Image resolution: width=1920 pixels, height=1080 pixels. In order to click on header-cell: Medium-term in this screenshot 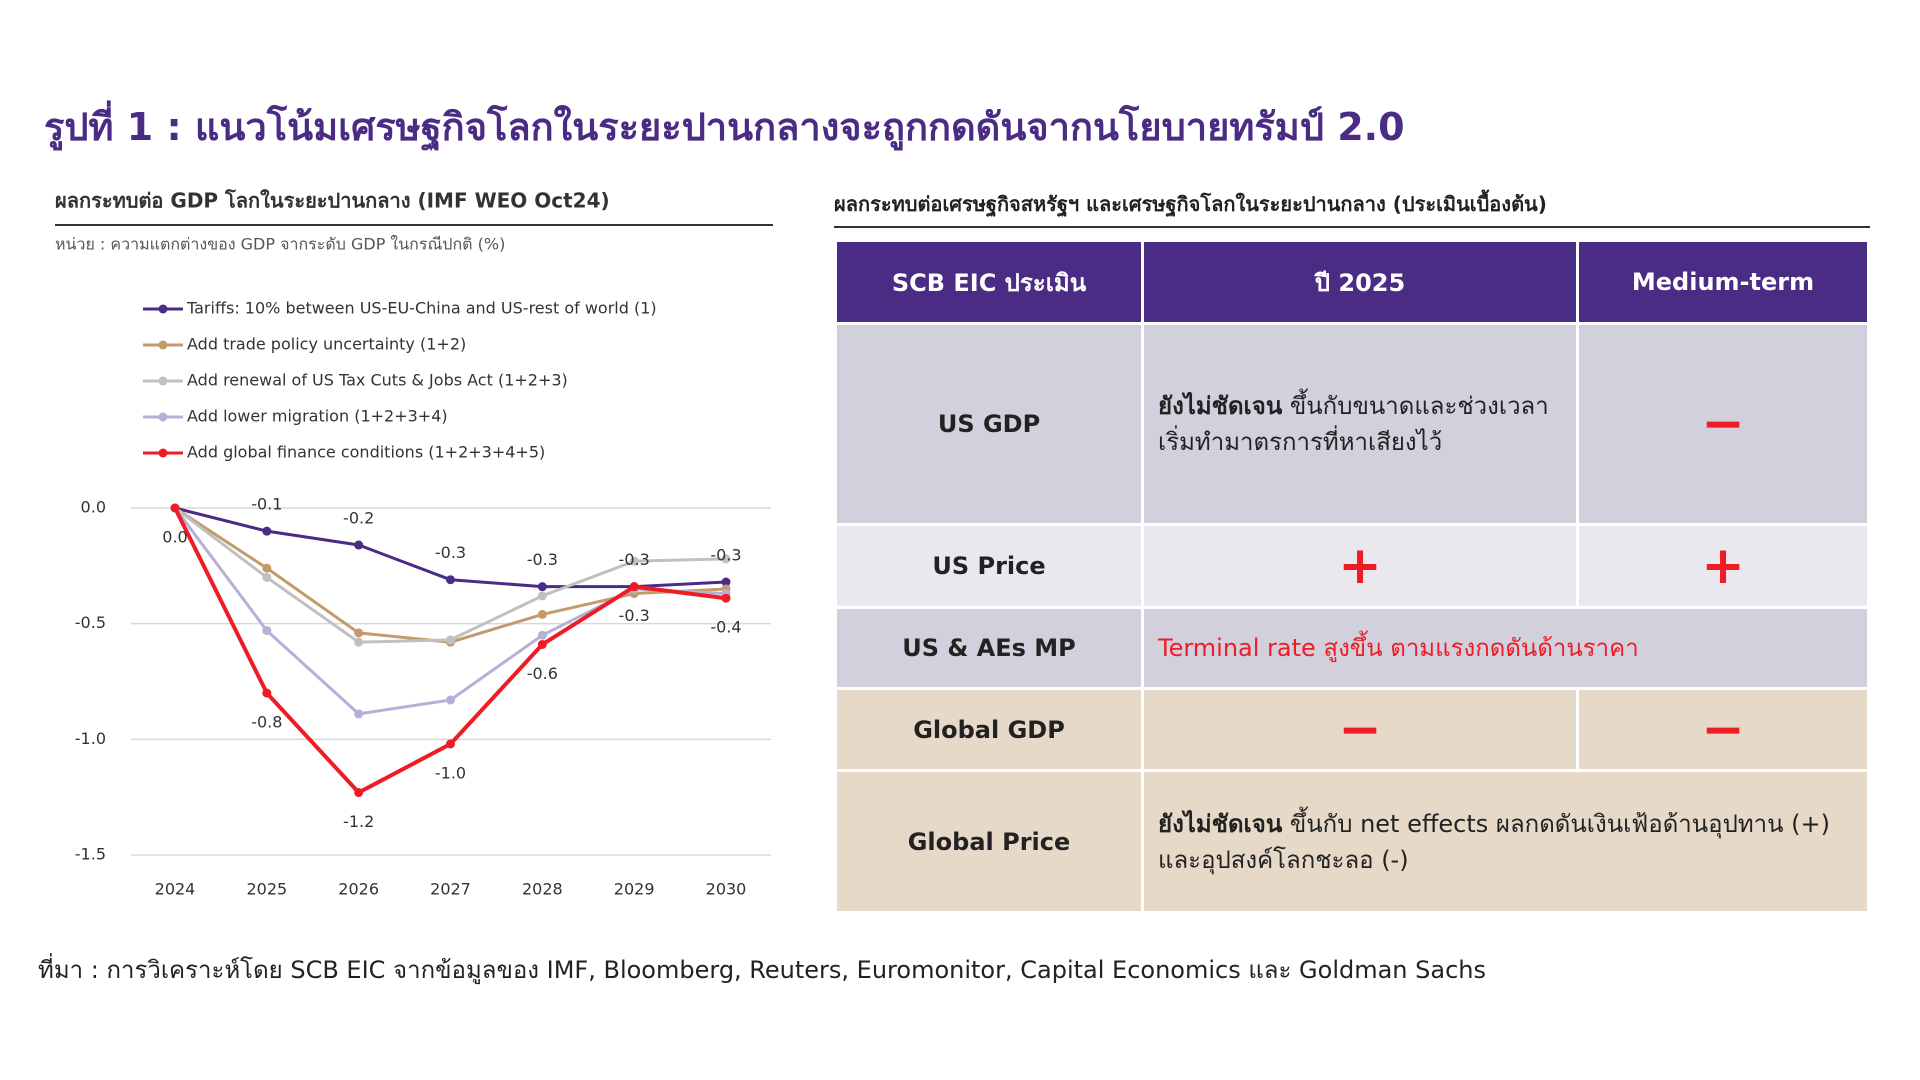, I will do `click(1723, 282)`.